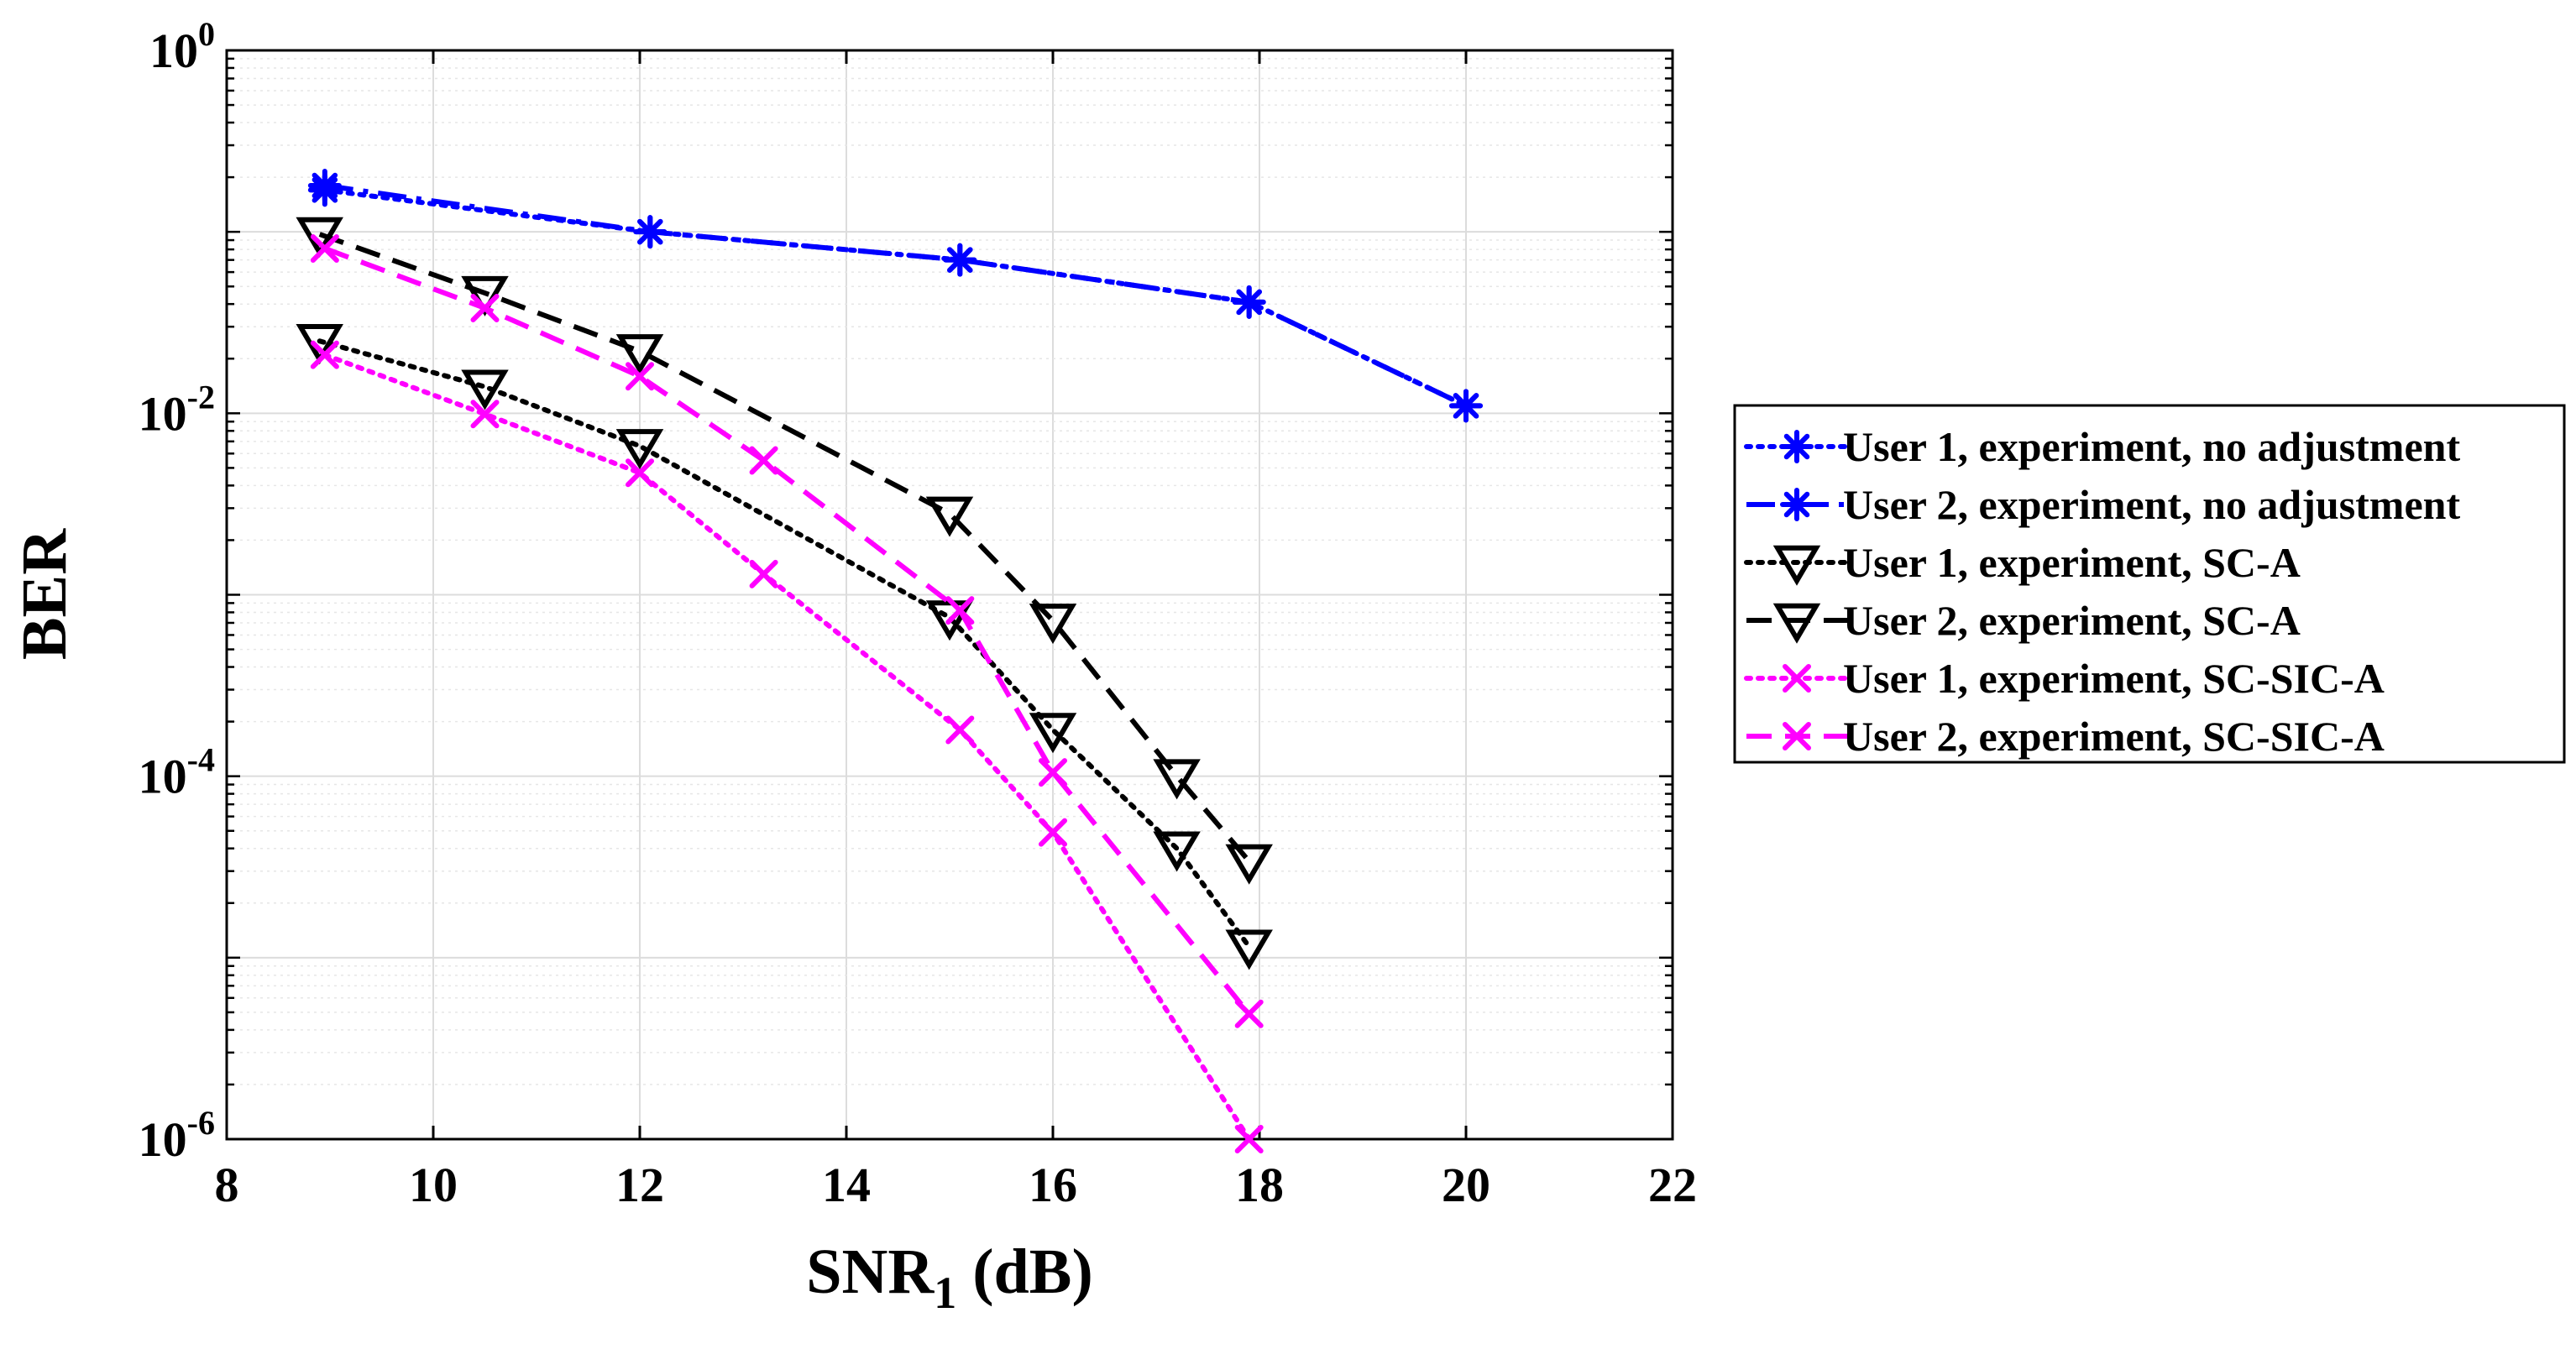 The height and width of the screenshot is (1349, 2576). Describe the element at coordinates (2152, 446) in the screenshot. I see `legend-label: User 1, experiment, no adjustment` at that location.